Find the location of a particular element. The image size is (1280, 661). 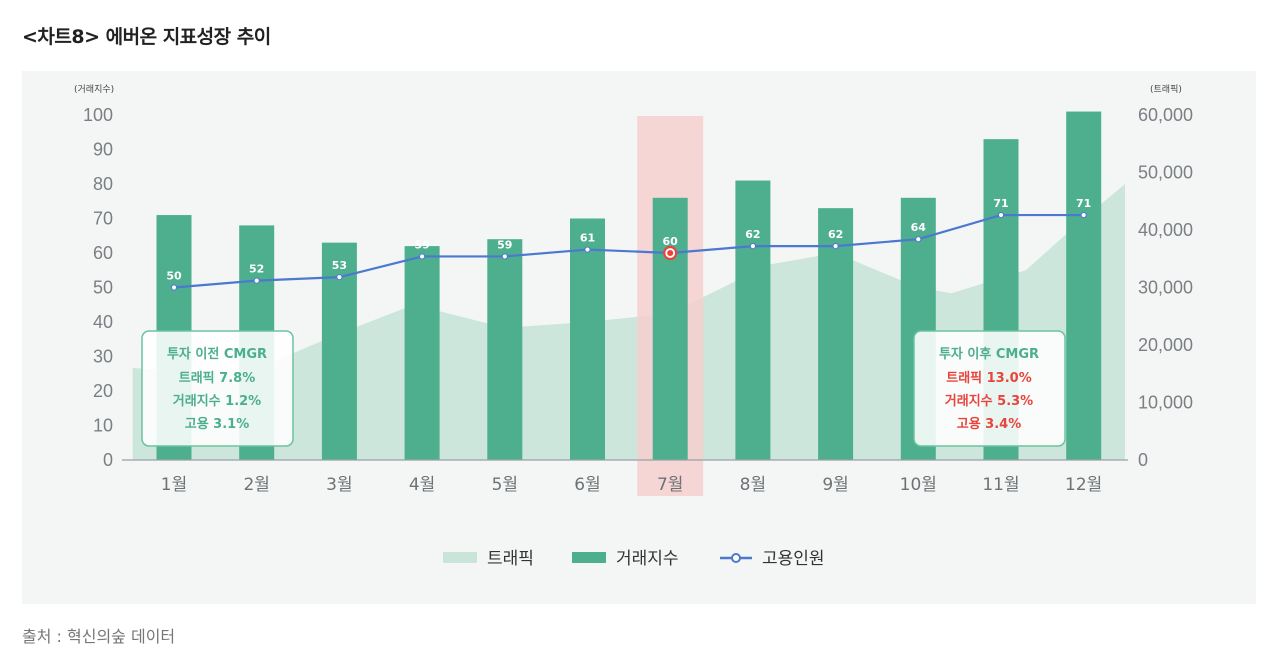

employment-data-label: 52 is located at coordinates (256, 269).